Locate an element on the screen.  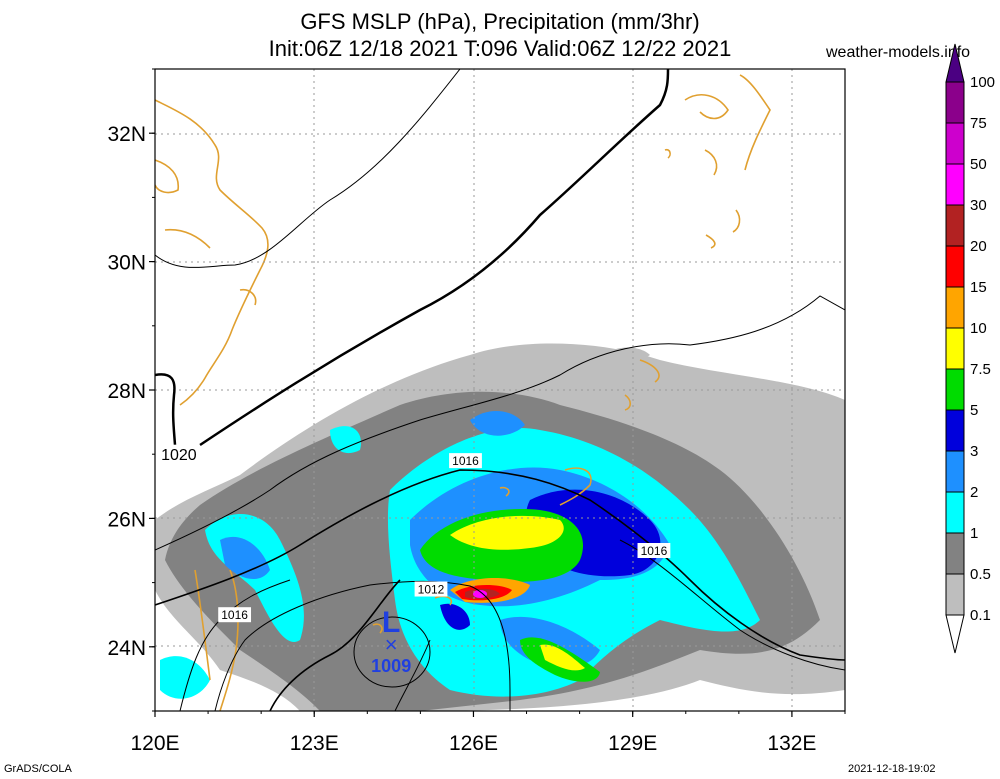
map-title: GFS MSLP (hPa), Precipitation (mm/3hr) is located at coordinates (500, 21).